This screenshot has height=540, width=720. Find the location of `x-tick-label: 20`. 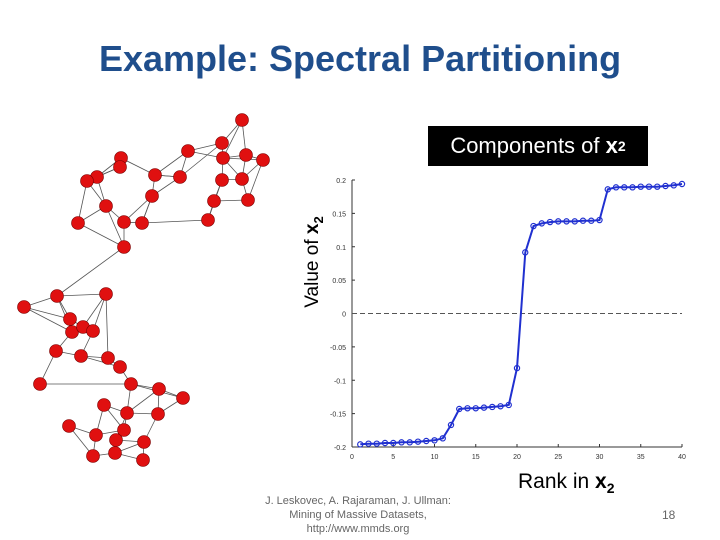

x-tick-label: 20 is located at coordinates (517, 457).